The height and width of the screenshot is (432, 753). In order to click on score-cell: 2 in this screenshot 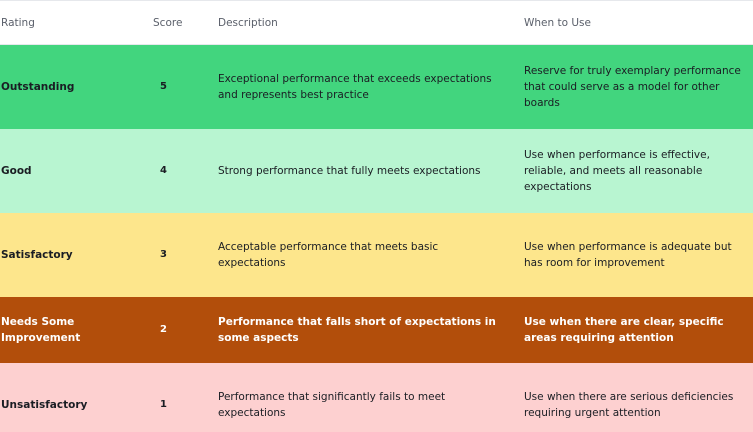, I will do `click(177, 329)`.